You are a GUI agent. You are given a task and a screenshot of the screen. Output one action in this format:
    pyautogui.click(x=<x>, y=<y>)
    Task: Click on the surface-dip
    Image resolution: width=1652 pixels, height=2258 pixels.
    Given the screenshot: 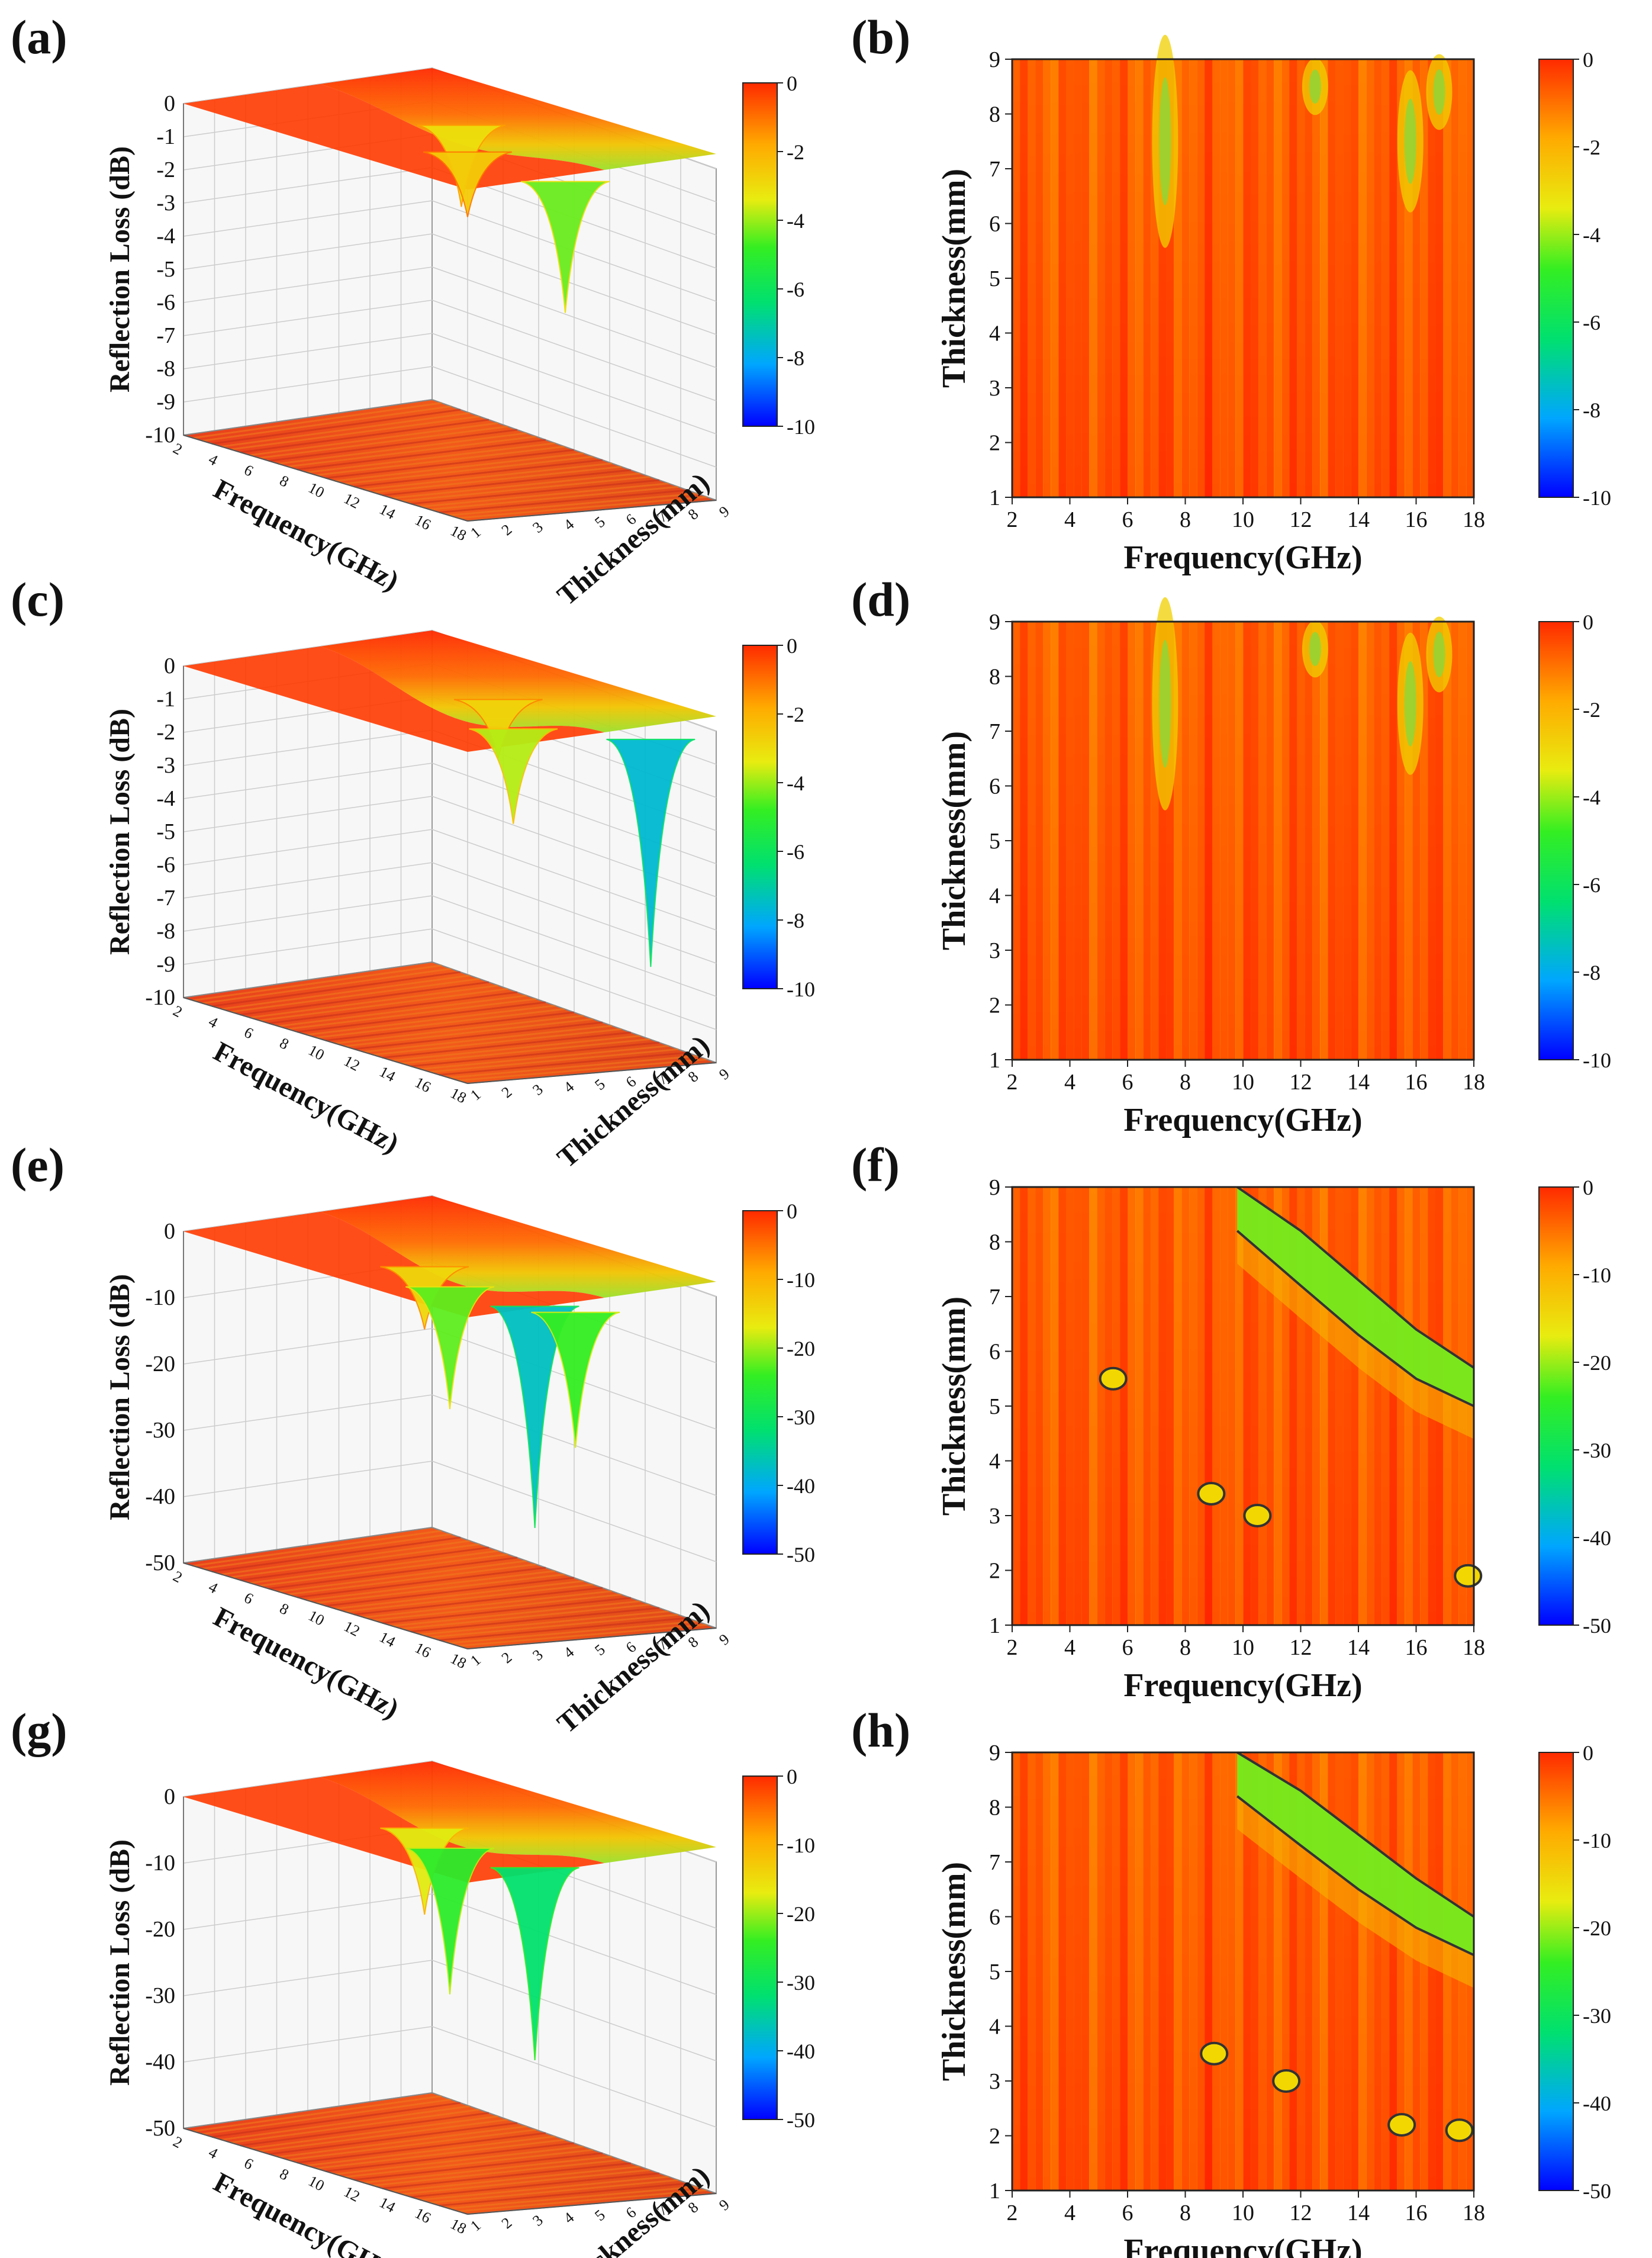 What is the action you would take?
    pyautogui.click(x=565, y=247)
    